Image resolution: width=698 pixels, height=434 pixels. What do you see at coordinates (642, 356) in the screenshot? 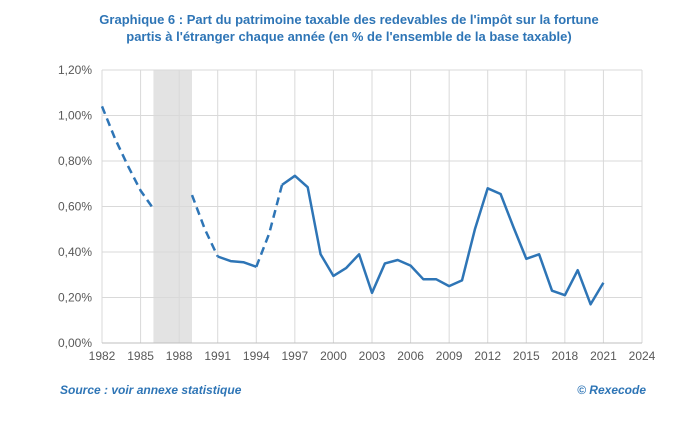
I see `x-tick-label: 2024` at bounding box center [642, 356].